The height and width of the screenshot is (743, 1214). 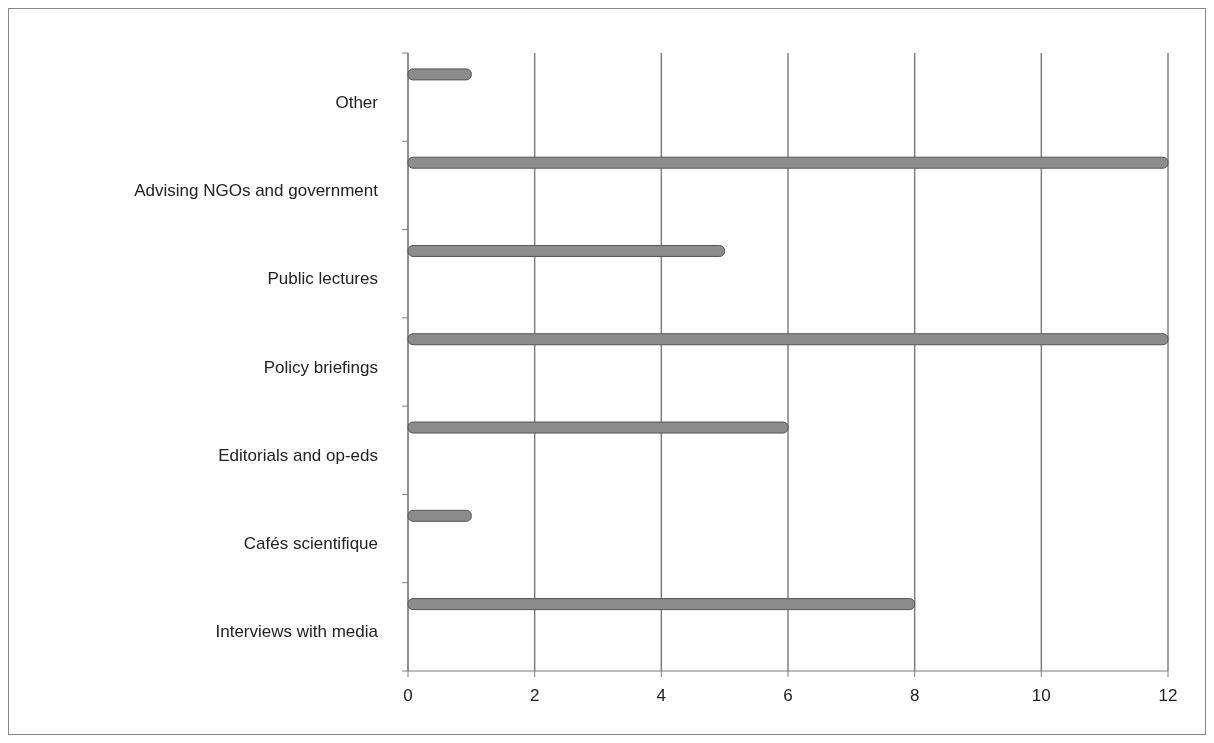 I want to click on x-tick-label: 4, so click(x=661, y=695).